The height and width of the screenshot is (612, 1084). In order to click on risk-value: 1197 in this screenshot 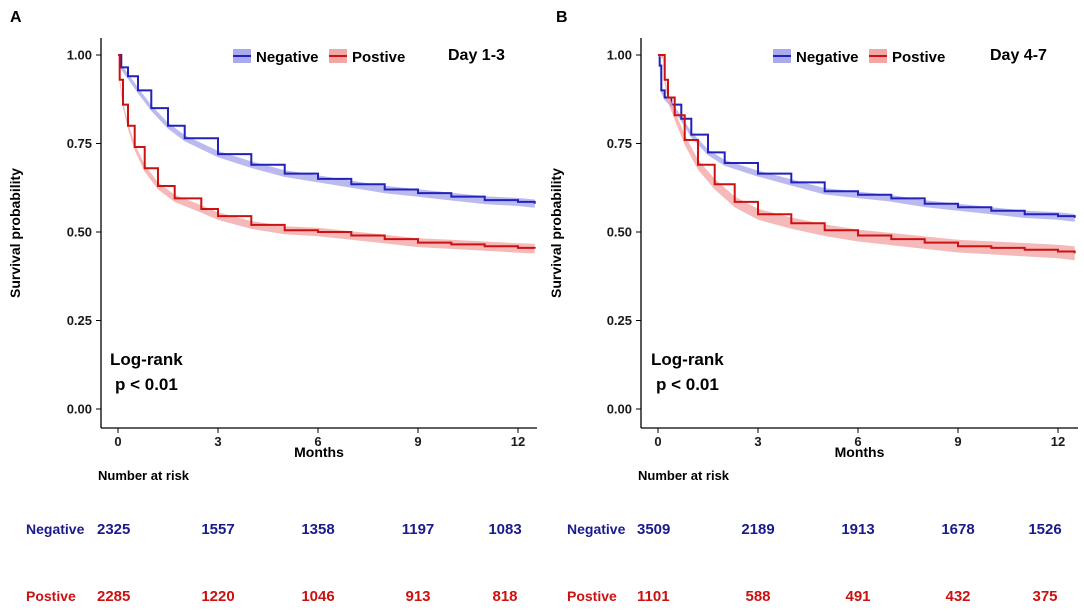, I will do `click(418, 529)`.